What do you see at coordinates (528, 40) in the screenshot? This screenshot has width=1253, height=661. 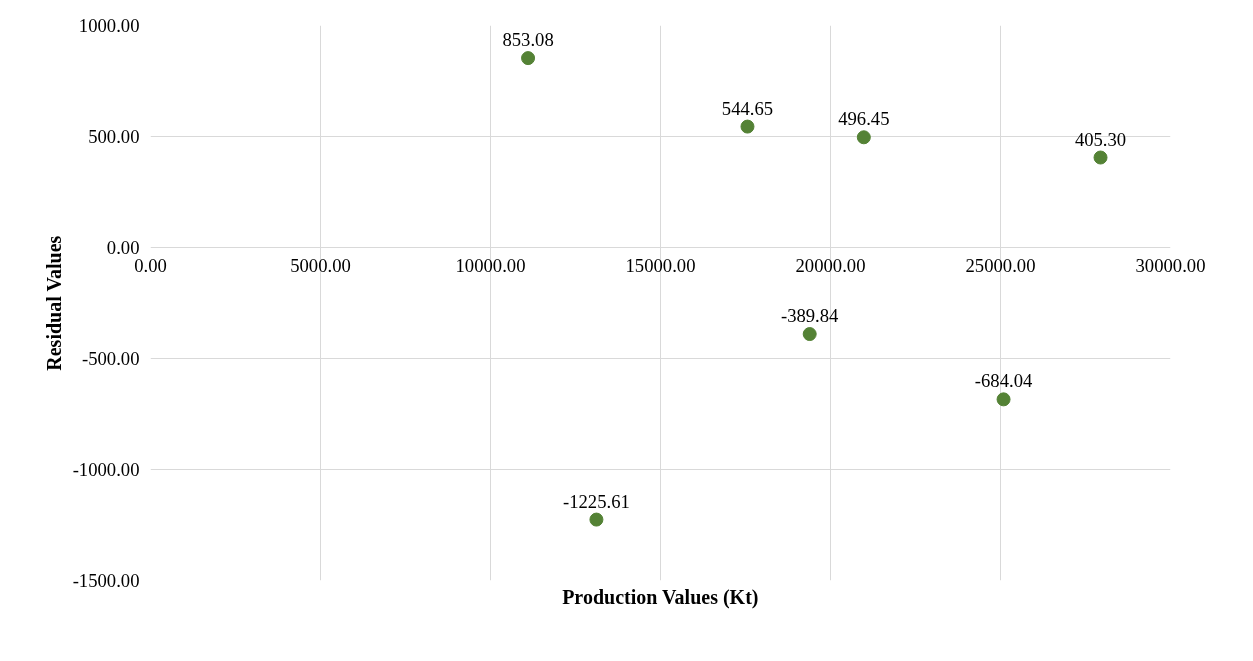 I see `data-label: 853.08` at bounding box center [528, 40].